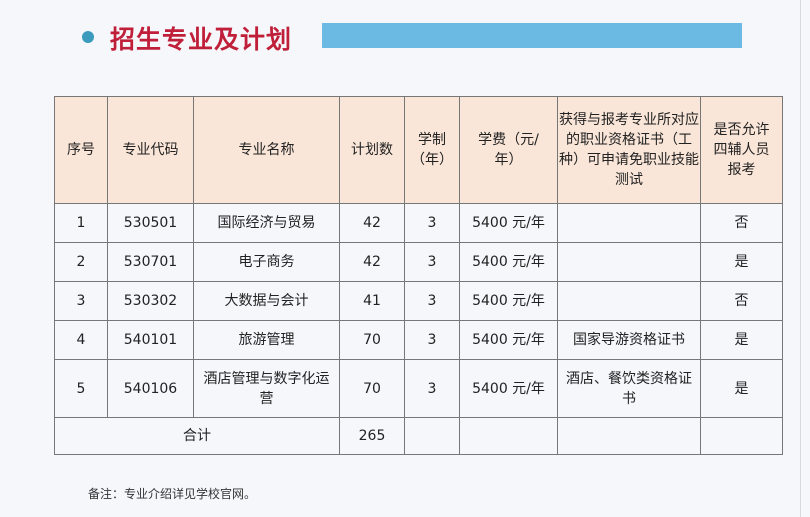  What do you see at coordinates (741, 150) in the screenshot?
I see `column-header: 是否允许四辅人员报考` at bounding box center [741, 150].